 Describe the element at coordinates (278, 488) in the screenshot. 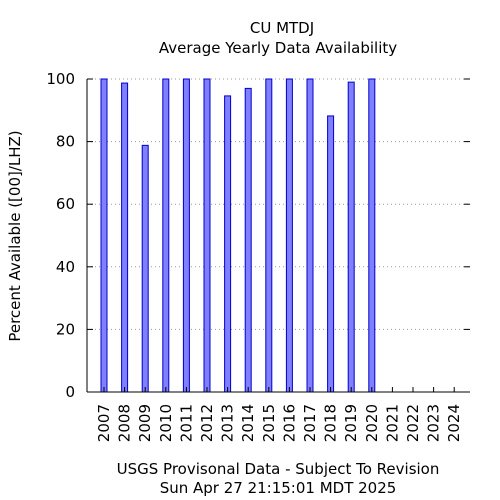

I see `footer-line-2: Sun Apr 27 21:15:01 MDT 2025` at that location.